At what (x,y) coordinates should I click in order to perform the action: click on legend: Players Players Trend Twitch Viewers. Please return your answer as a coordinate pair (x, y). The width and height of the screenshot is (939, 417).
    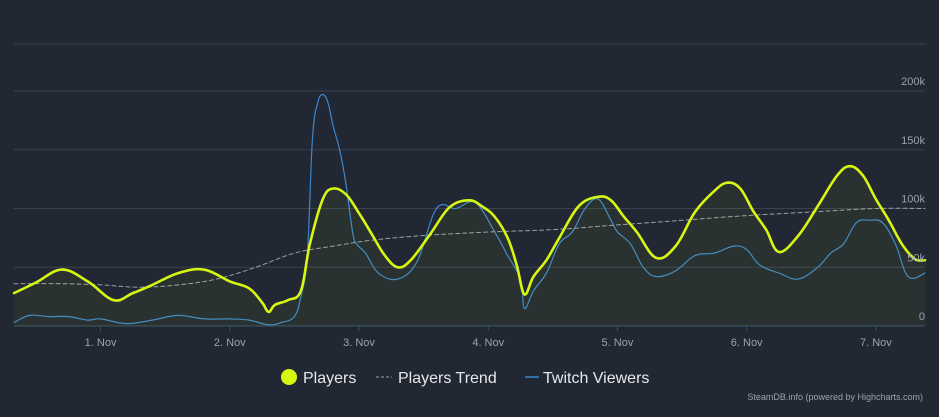
    Looking at the image, I should click on (465, 378).